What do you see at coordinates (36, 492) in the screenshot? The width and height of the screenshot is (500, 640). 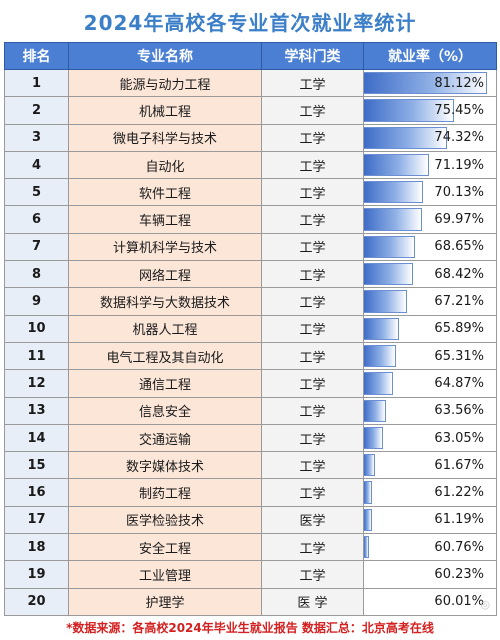 I see `rank-cell: 16` at bounding box center [36, 492].